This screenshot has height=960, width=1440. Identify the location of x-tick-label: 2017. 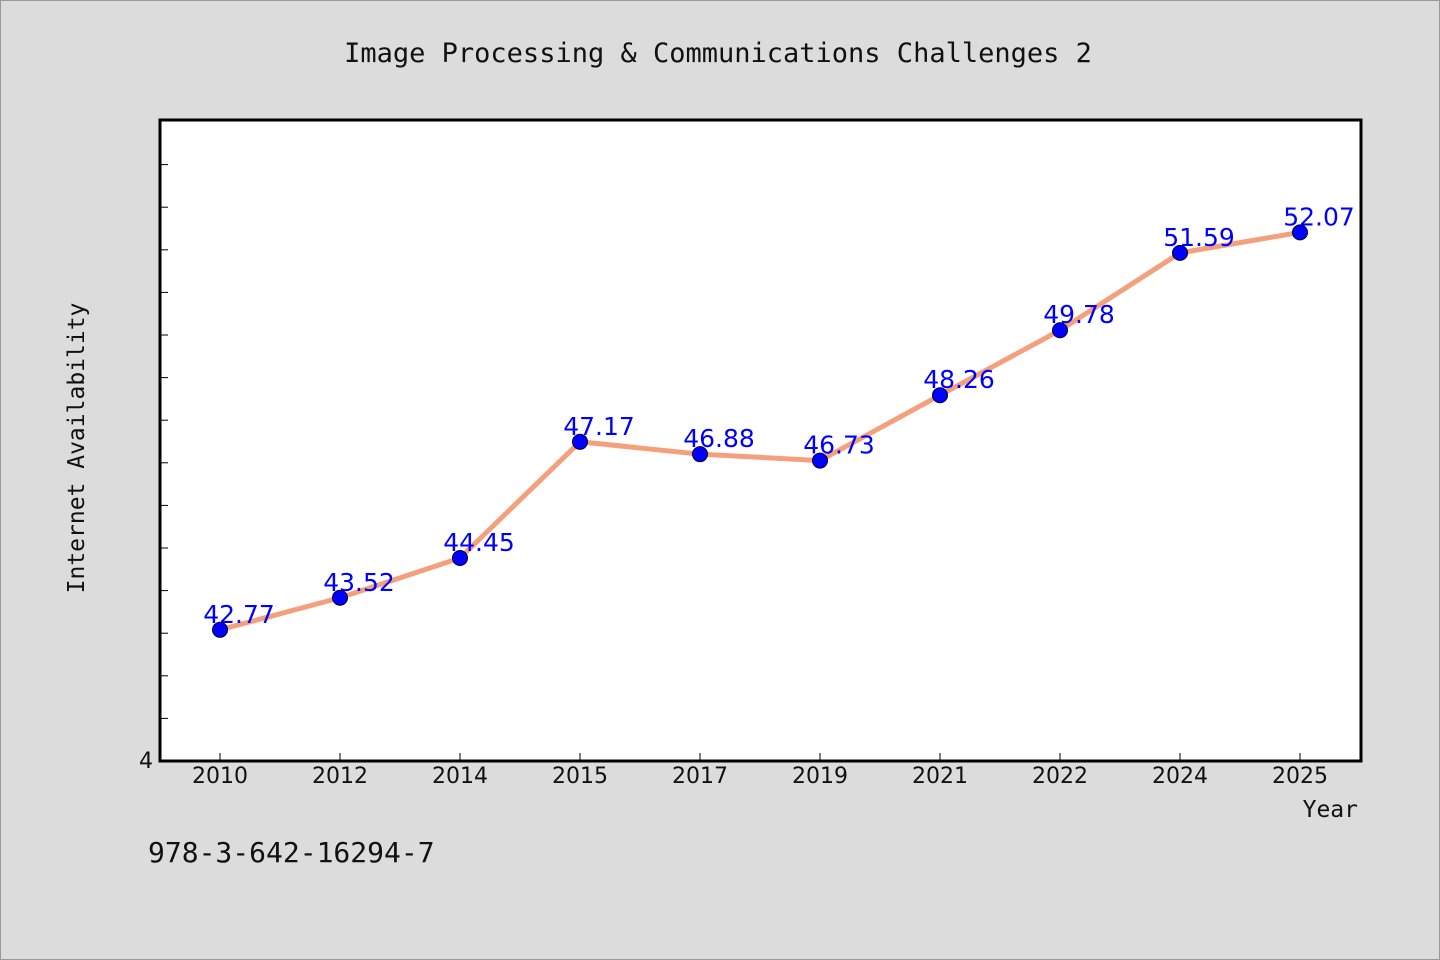
(700, 776).